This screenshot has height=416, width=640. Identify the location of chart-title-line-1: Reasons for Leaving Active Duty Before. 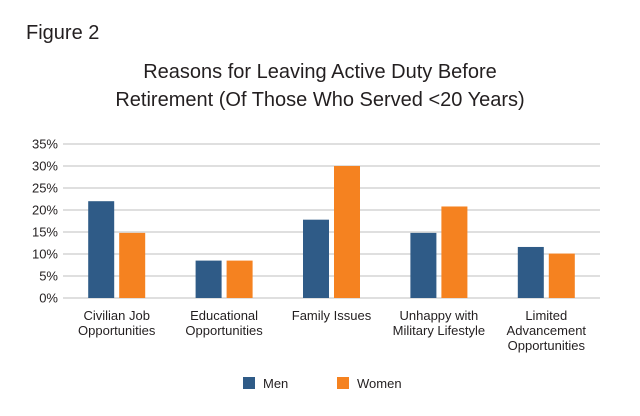
(320, 72).